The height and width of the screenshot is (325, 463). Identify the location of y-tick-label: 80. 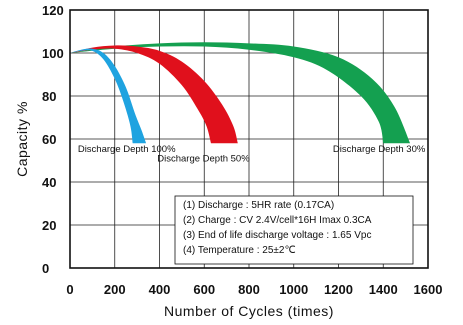
(49, 96).